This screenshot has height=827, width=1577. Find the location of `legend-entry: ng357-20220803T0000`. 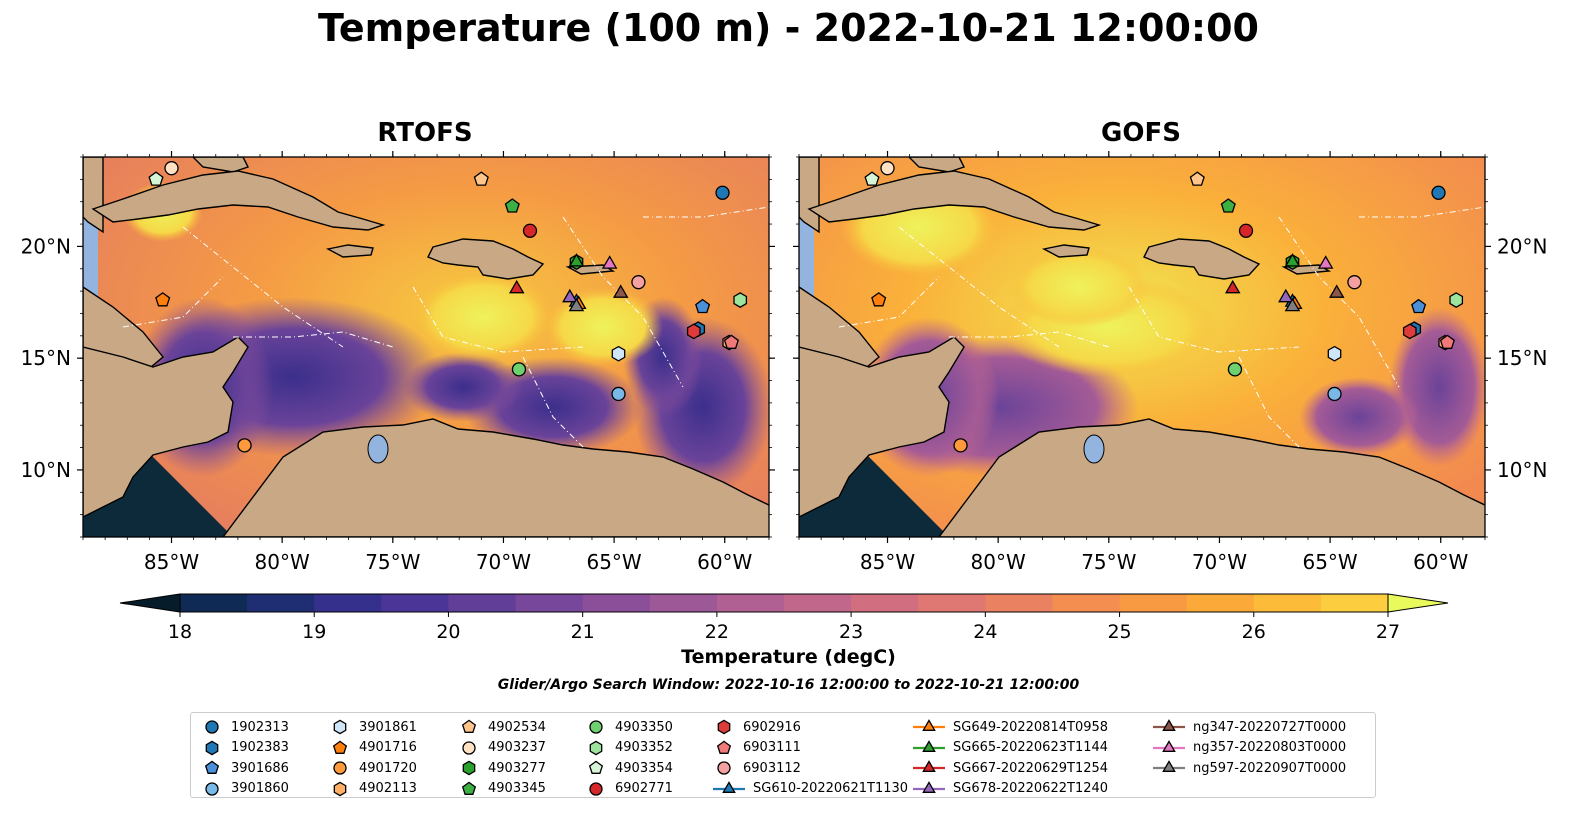

legend-entry: ng357-20220803T0000 is located at coordinates (1248, 748).